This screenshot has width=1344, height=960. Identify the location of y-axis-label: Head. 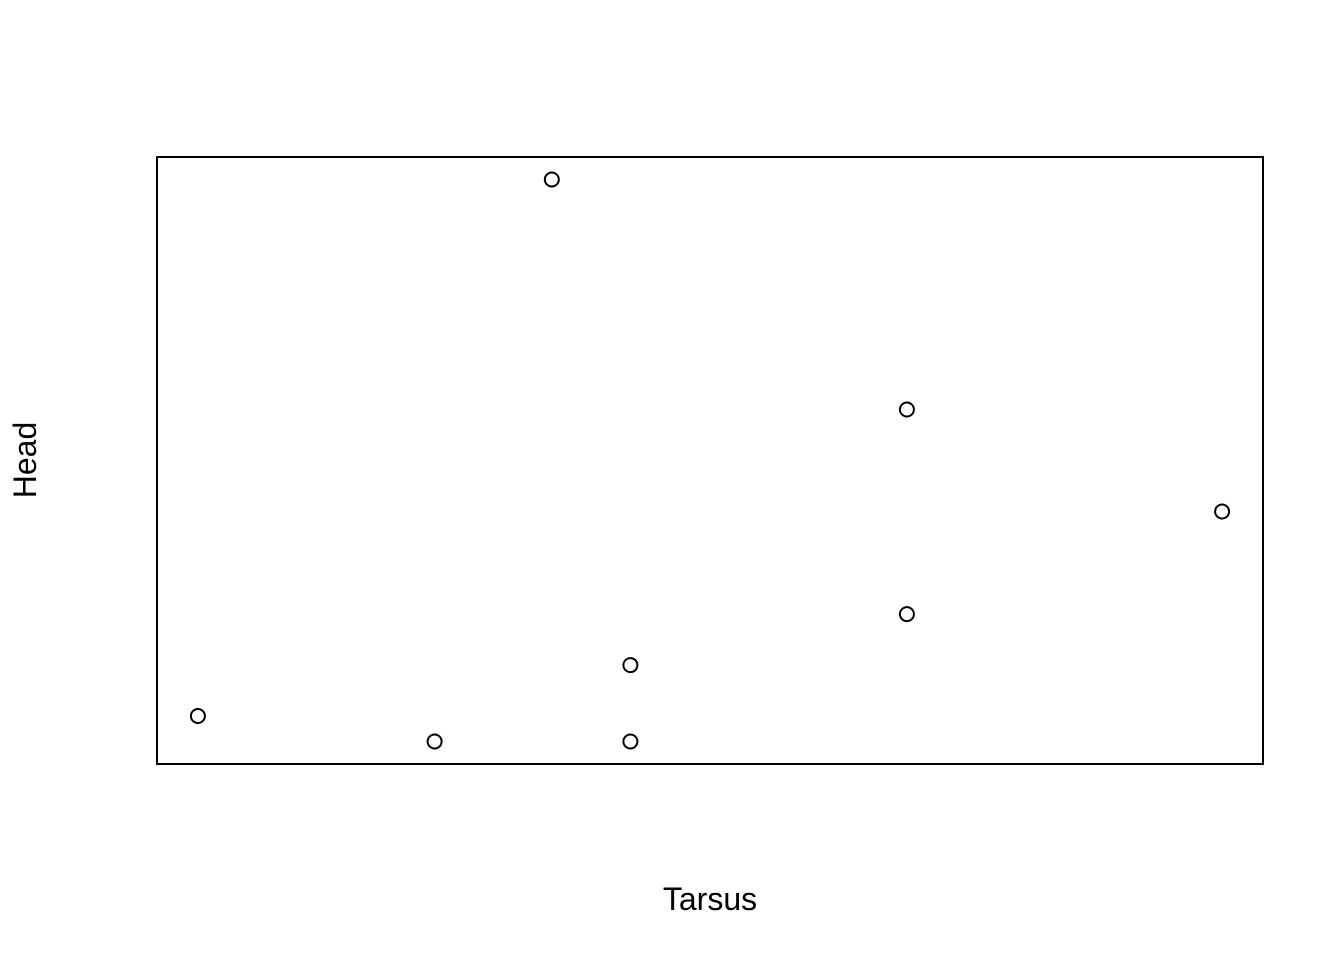
(25, 460).